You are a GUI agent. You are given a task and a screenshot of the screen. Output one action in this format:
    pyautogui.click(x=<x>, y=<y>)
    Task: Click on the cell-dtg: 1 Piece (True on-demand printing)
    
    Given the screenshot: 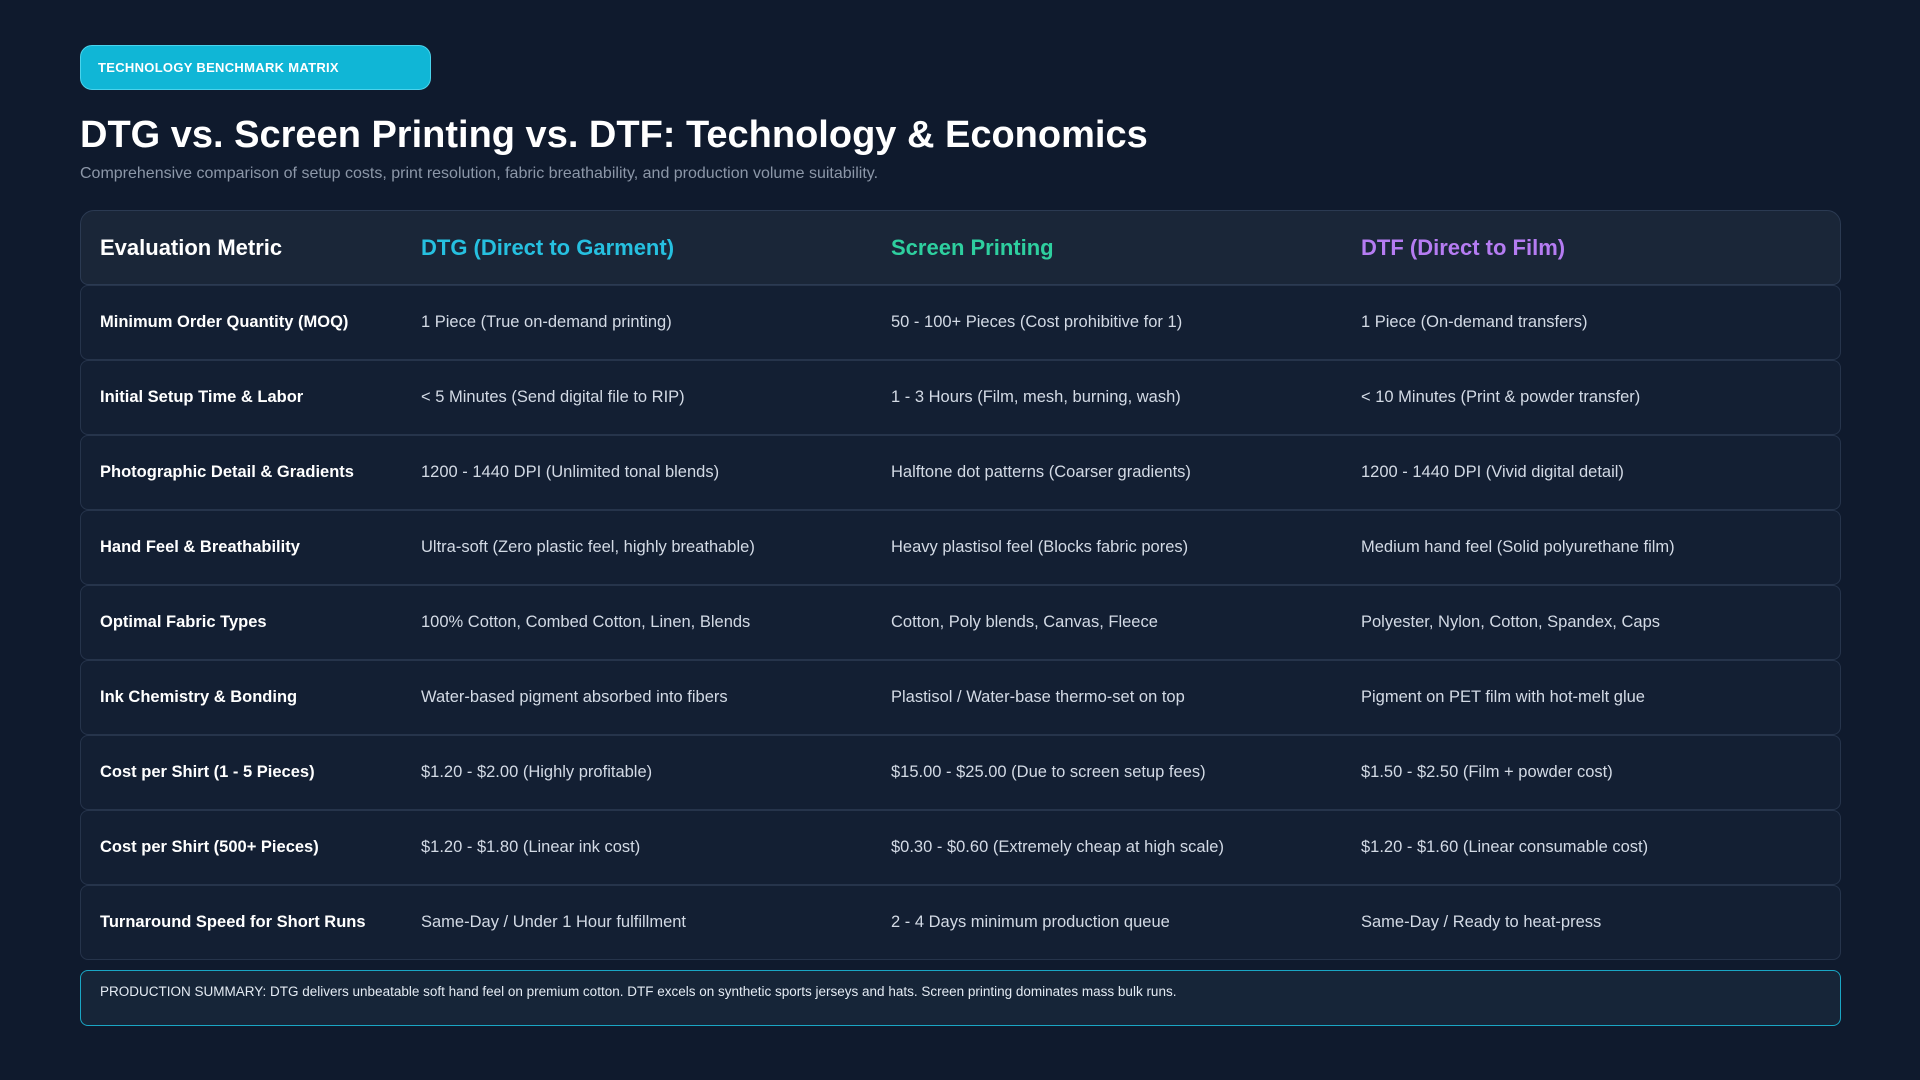 What is the action you would take?
    pyautogui.click(x=546, y=322)
    